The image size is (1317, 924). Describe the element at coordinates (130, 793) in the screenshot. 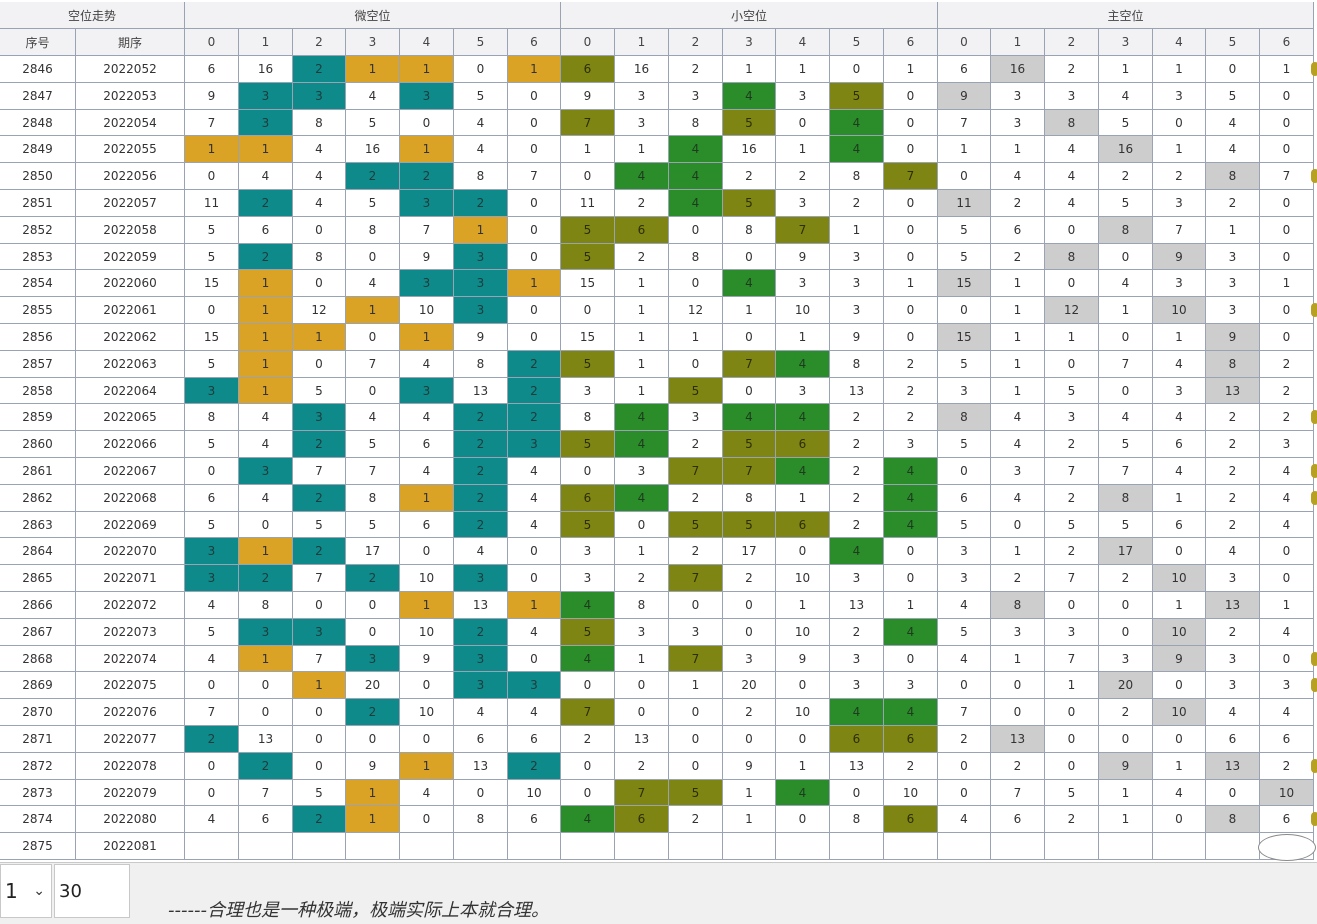

I see `row-period: 2022079` at that location.